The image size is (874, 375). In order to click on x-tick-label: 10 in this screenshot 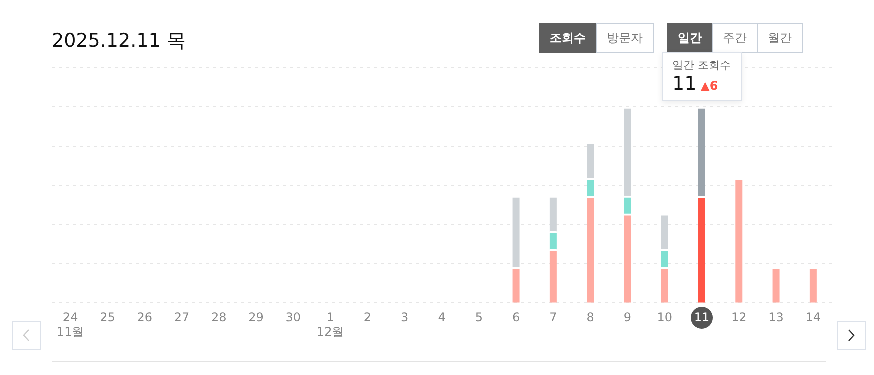, I will do `click(664, 317)`.